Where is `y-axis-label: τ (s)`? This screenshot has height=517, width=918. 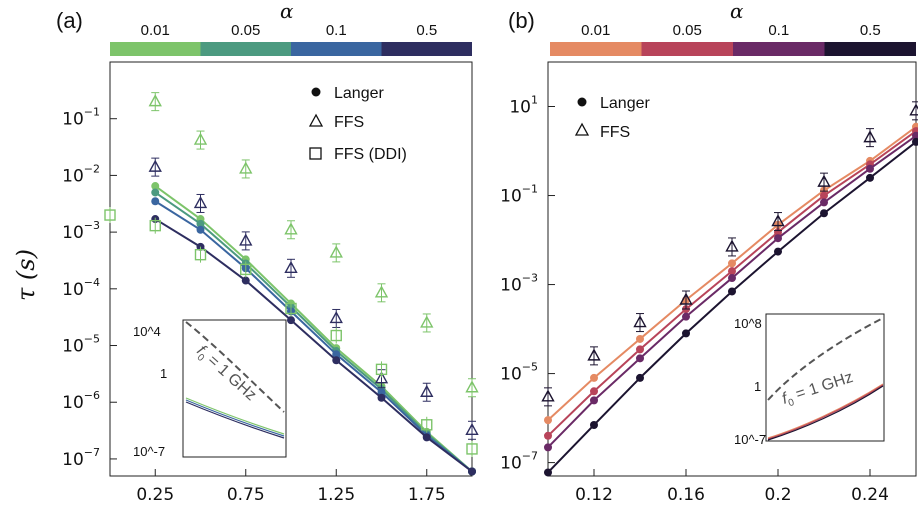
y-axis-label: τ (s) is located at coordinates (26, 275).